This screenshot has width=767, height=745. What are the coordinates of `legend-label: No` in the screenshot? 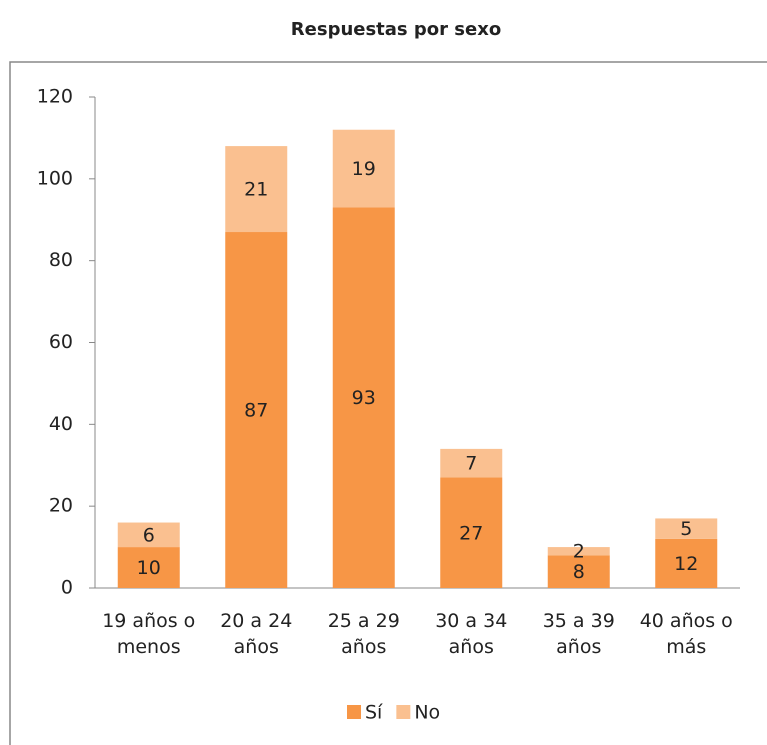 It's located at (427, 713).